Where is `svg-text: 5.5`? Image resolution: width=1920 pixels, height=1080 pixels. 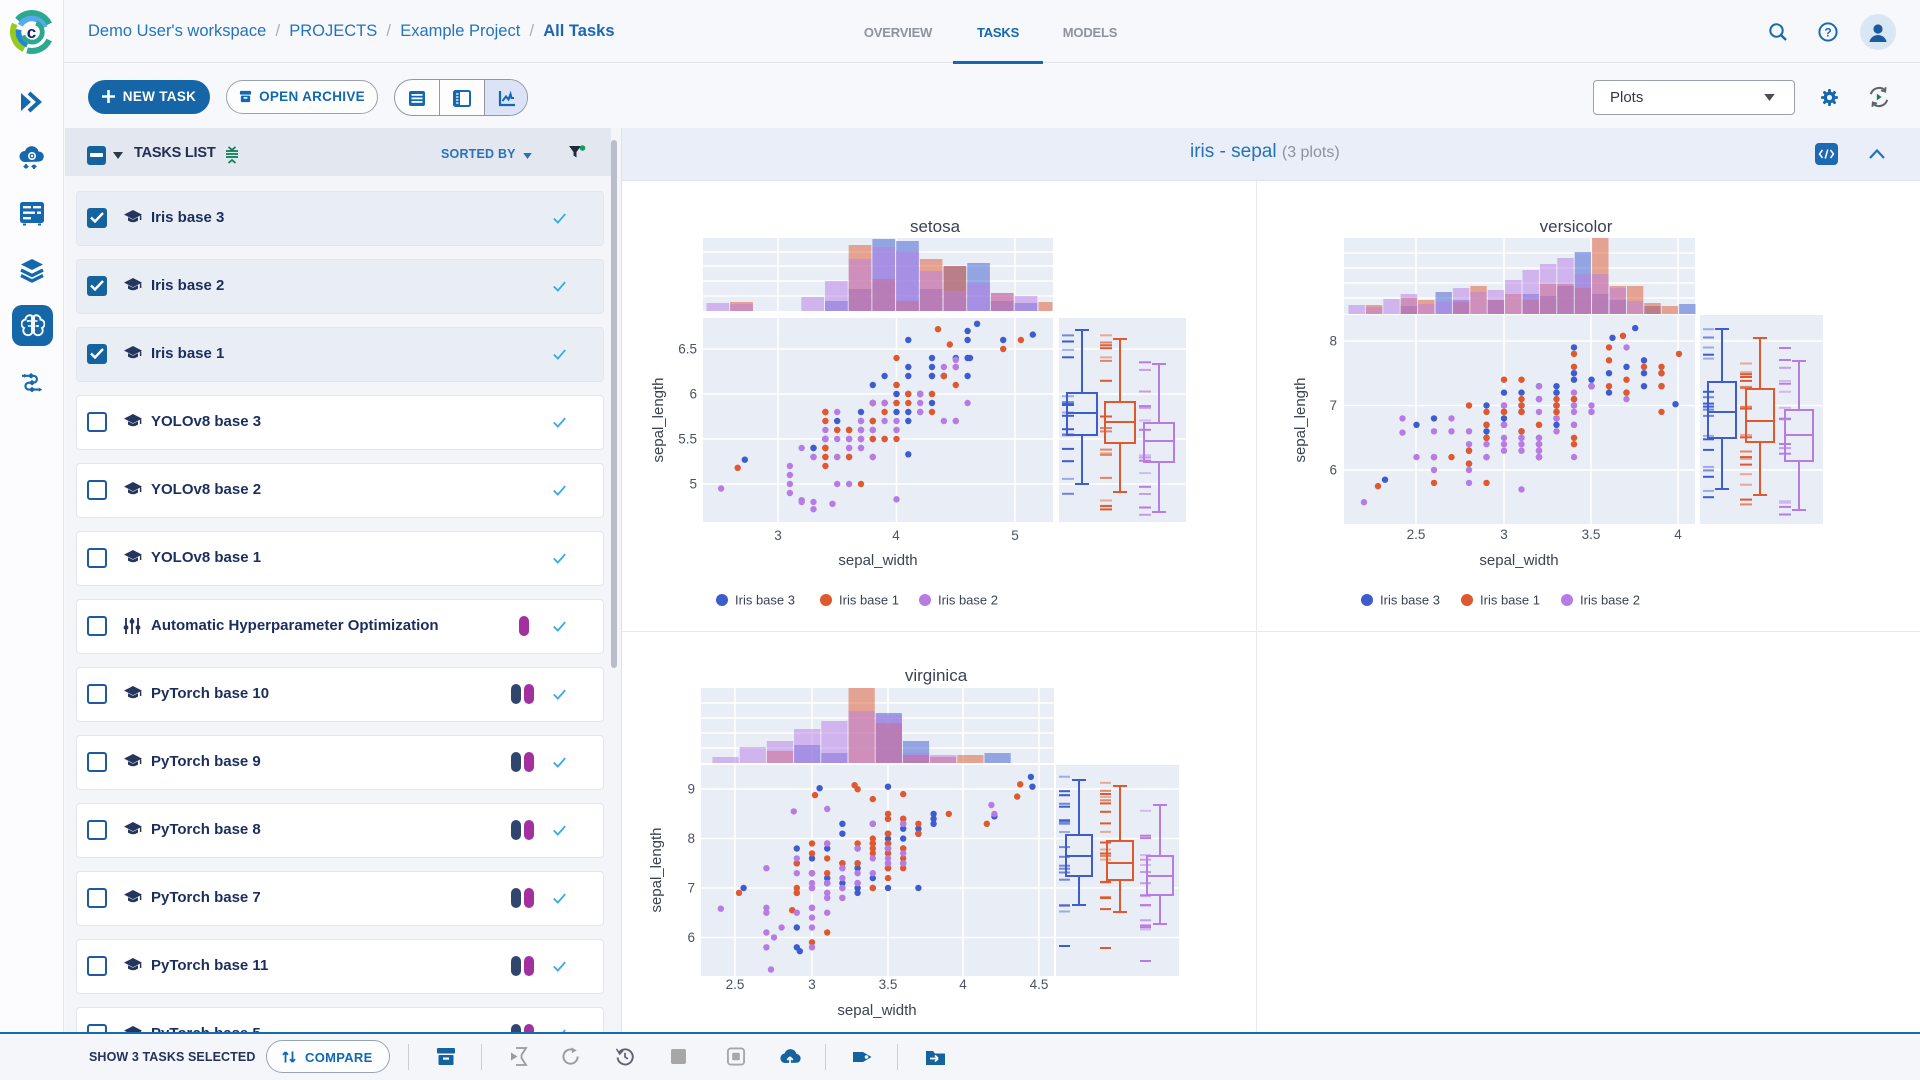
svg-text: 5.5 is located at coordinates (687, 439).